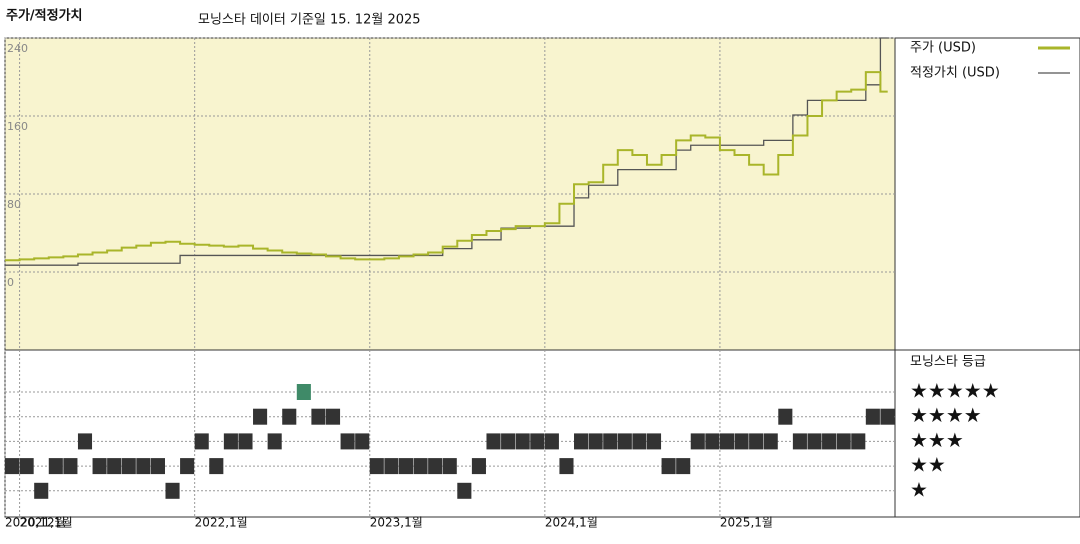 The height and width of the screenshot is (544, 1080). I want to click on rating-legend: ★★★★, so click(946, 415).